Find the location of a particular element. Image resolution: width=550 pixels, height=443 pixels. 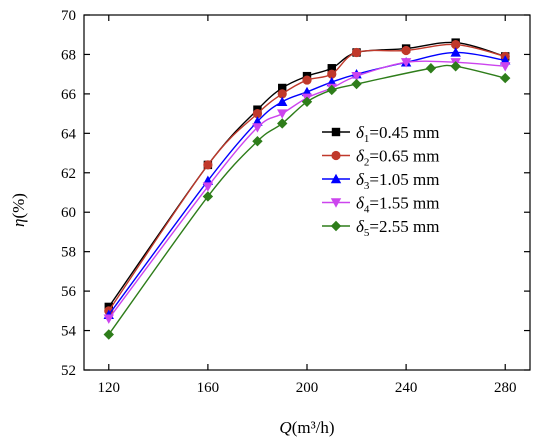

legend-item-2: δ2=0.65 mm is located at coordinates (380, 158).